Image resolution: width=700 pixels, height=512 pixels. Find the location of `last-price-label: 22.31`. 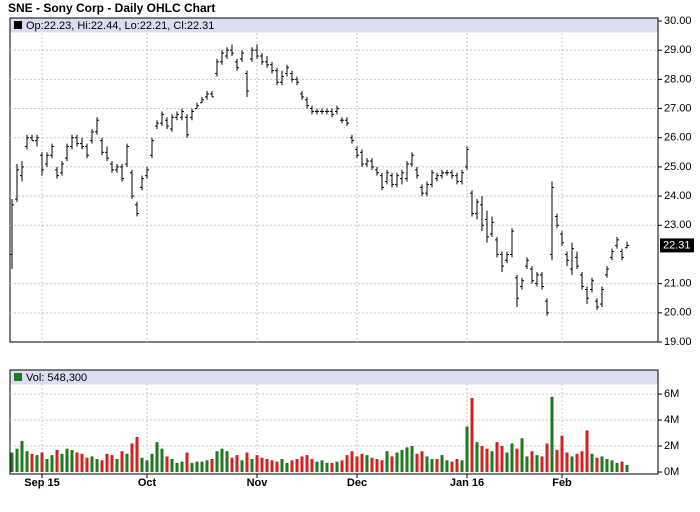

last-price-label: 22.31 is located at coordinates (677, 245).